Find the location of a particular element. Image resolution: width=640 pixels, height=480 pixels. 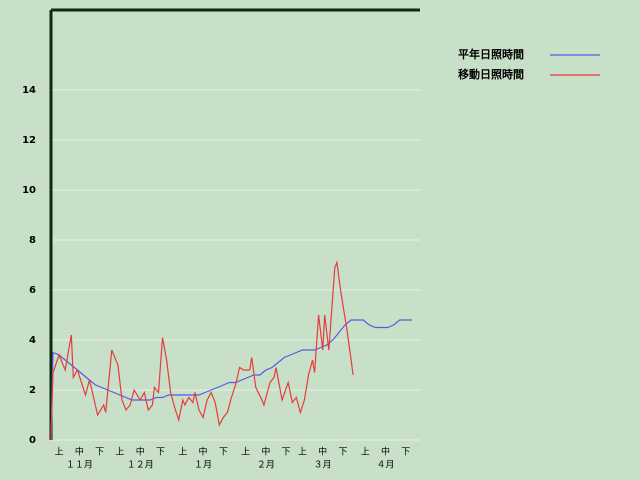

month-label: １１月 is located at coordinates (79, 465).